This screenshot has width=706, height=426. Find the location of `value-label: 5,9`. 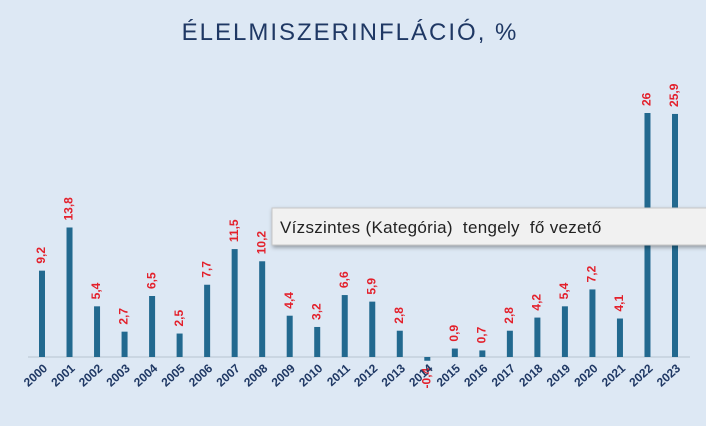

value-label: 5,9 is located at coordinates (371, 286).